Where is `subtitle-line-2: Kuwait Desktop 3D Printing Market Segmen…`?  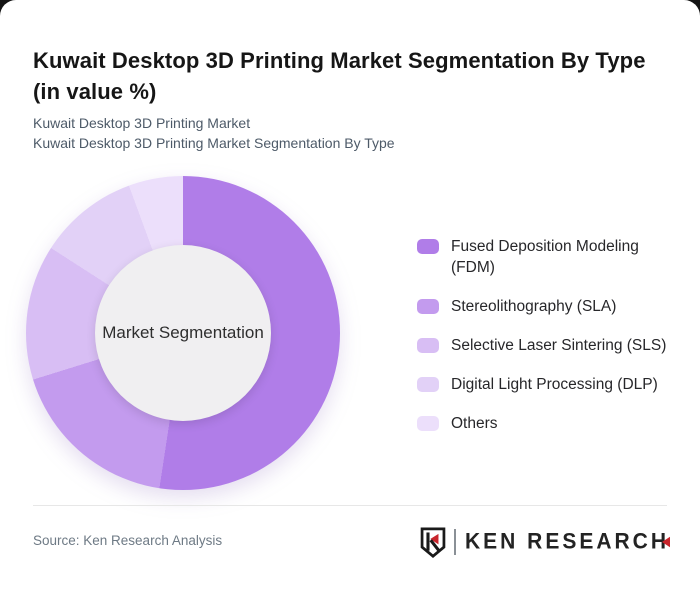 subtitle-line-2: Kuwait Desktop 3D Printing Market Segmen… is located at coordinates (214, 143).